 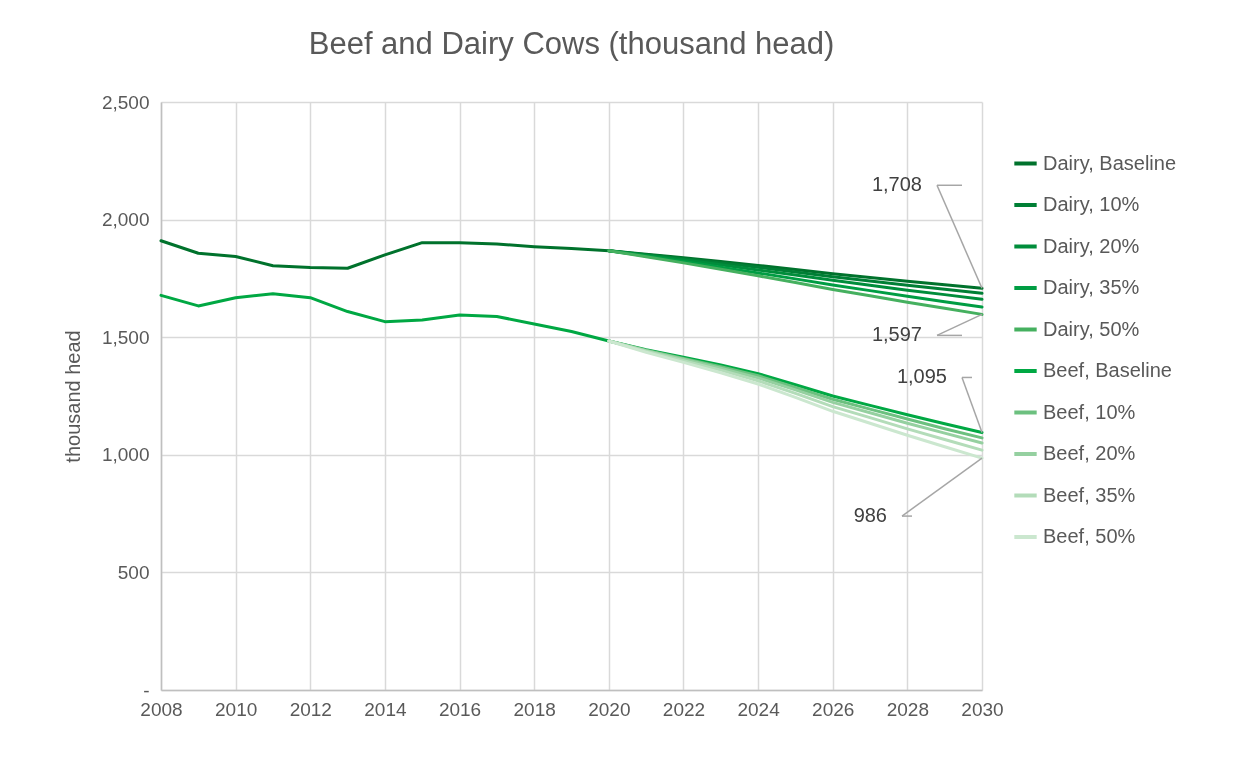 What do you see at coordinates (133, 572) in the screenshot?
I see `y-tick-label: 500` at bounding box center [133, 572].